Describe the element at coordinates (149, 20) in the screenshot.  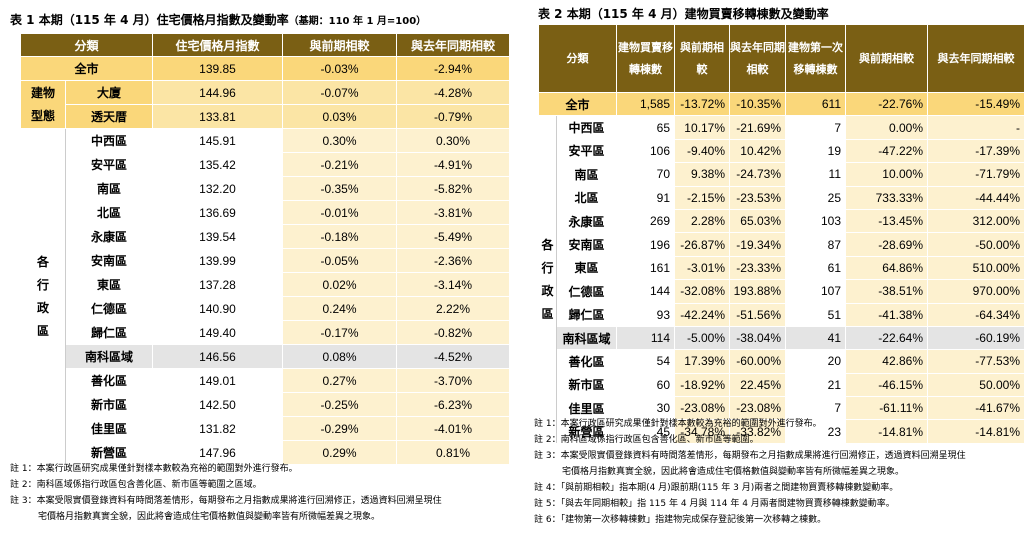
I see `table1-title-text: 表 1 本期（115 年 4 月）住宅價格月指數及變動率` at that location.